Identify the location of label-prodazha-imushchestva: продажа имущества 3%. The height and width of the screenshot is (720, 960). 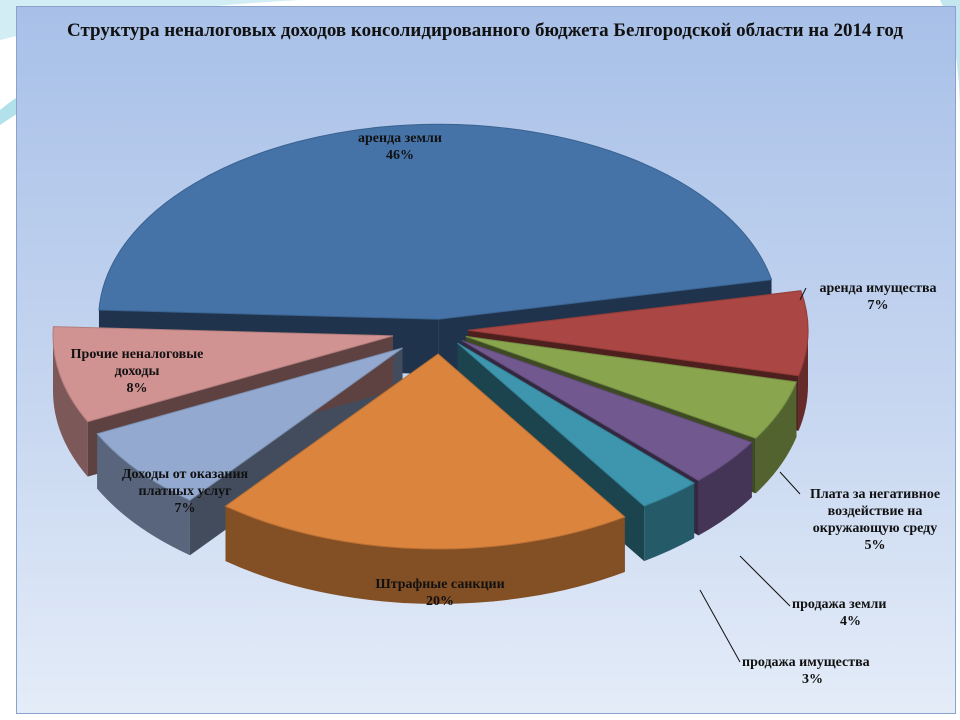
(806, 671).